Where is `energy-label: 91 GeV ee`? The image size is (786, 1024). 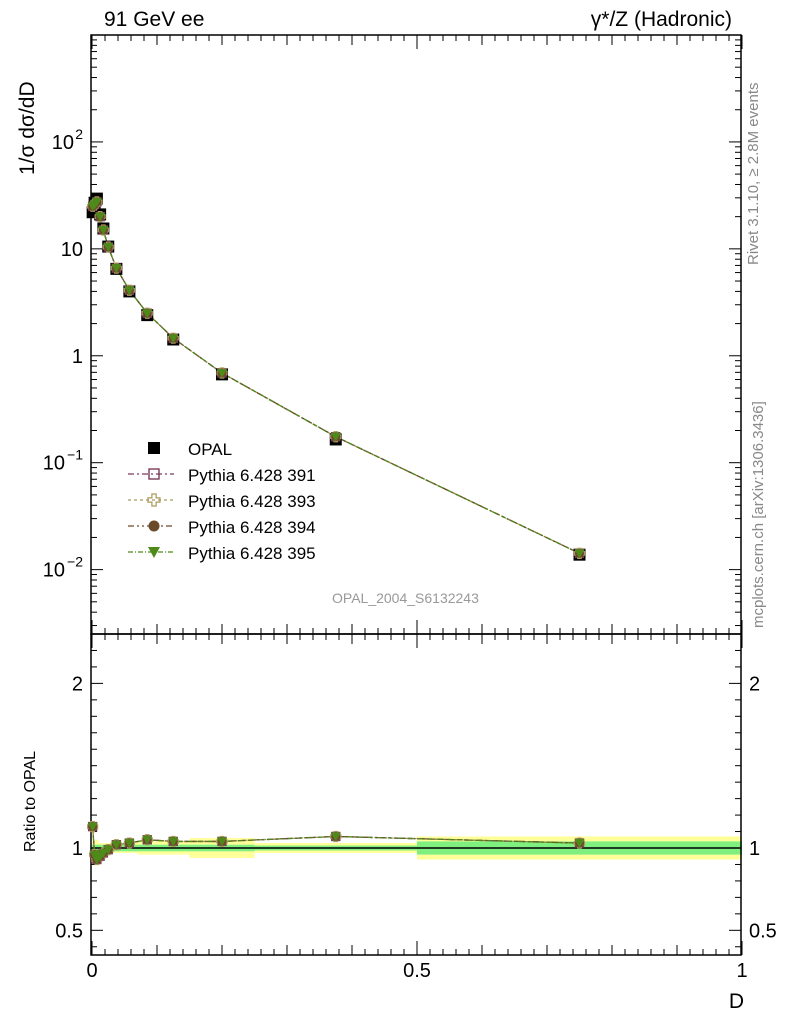
energy-label: 91 GeV ee is located at coordinates (154, 19).